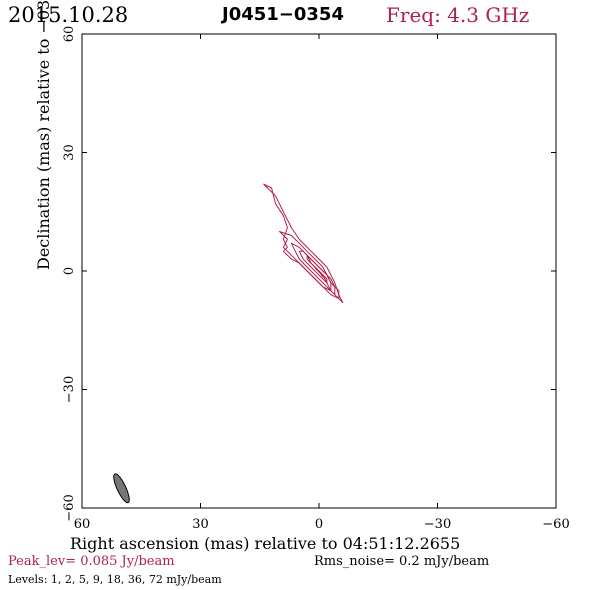 This screenshot has height=590, width=590. I want to click on x-tick-label: 60, so click(82, 524).